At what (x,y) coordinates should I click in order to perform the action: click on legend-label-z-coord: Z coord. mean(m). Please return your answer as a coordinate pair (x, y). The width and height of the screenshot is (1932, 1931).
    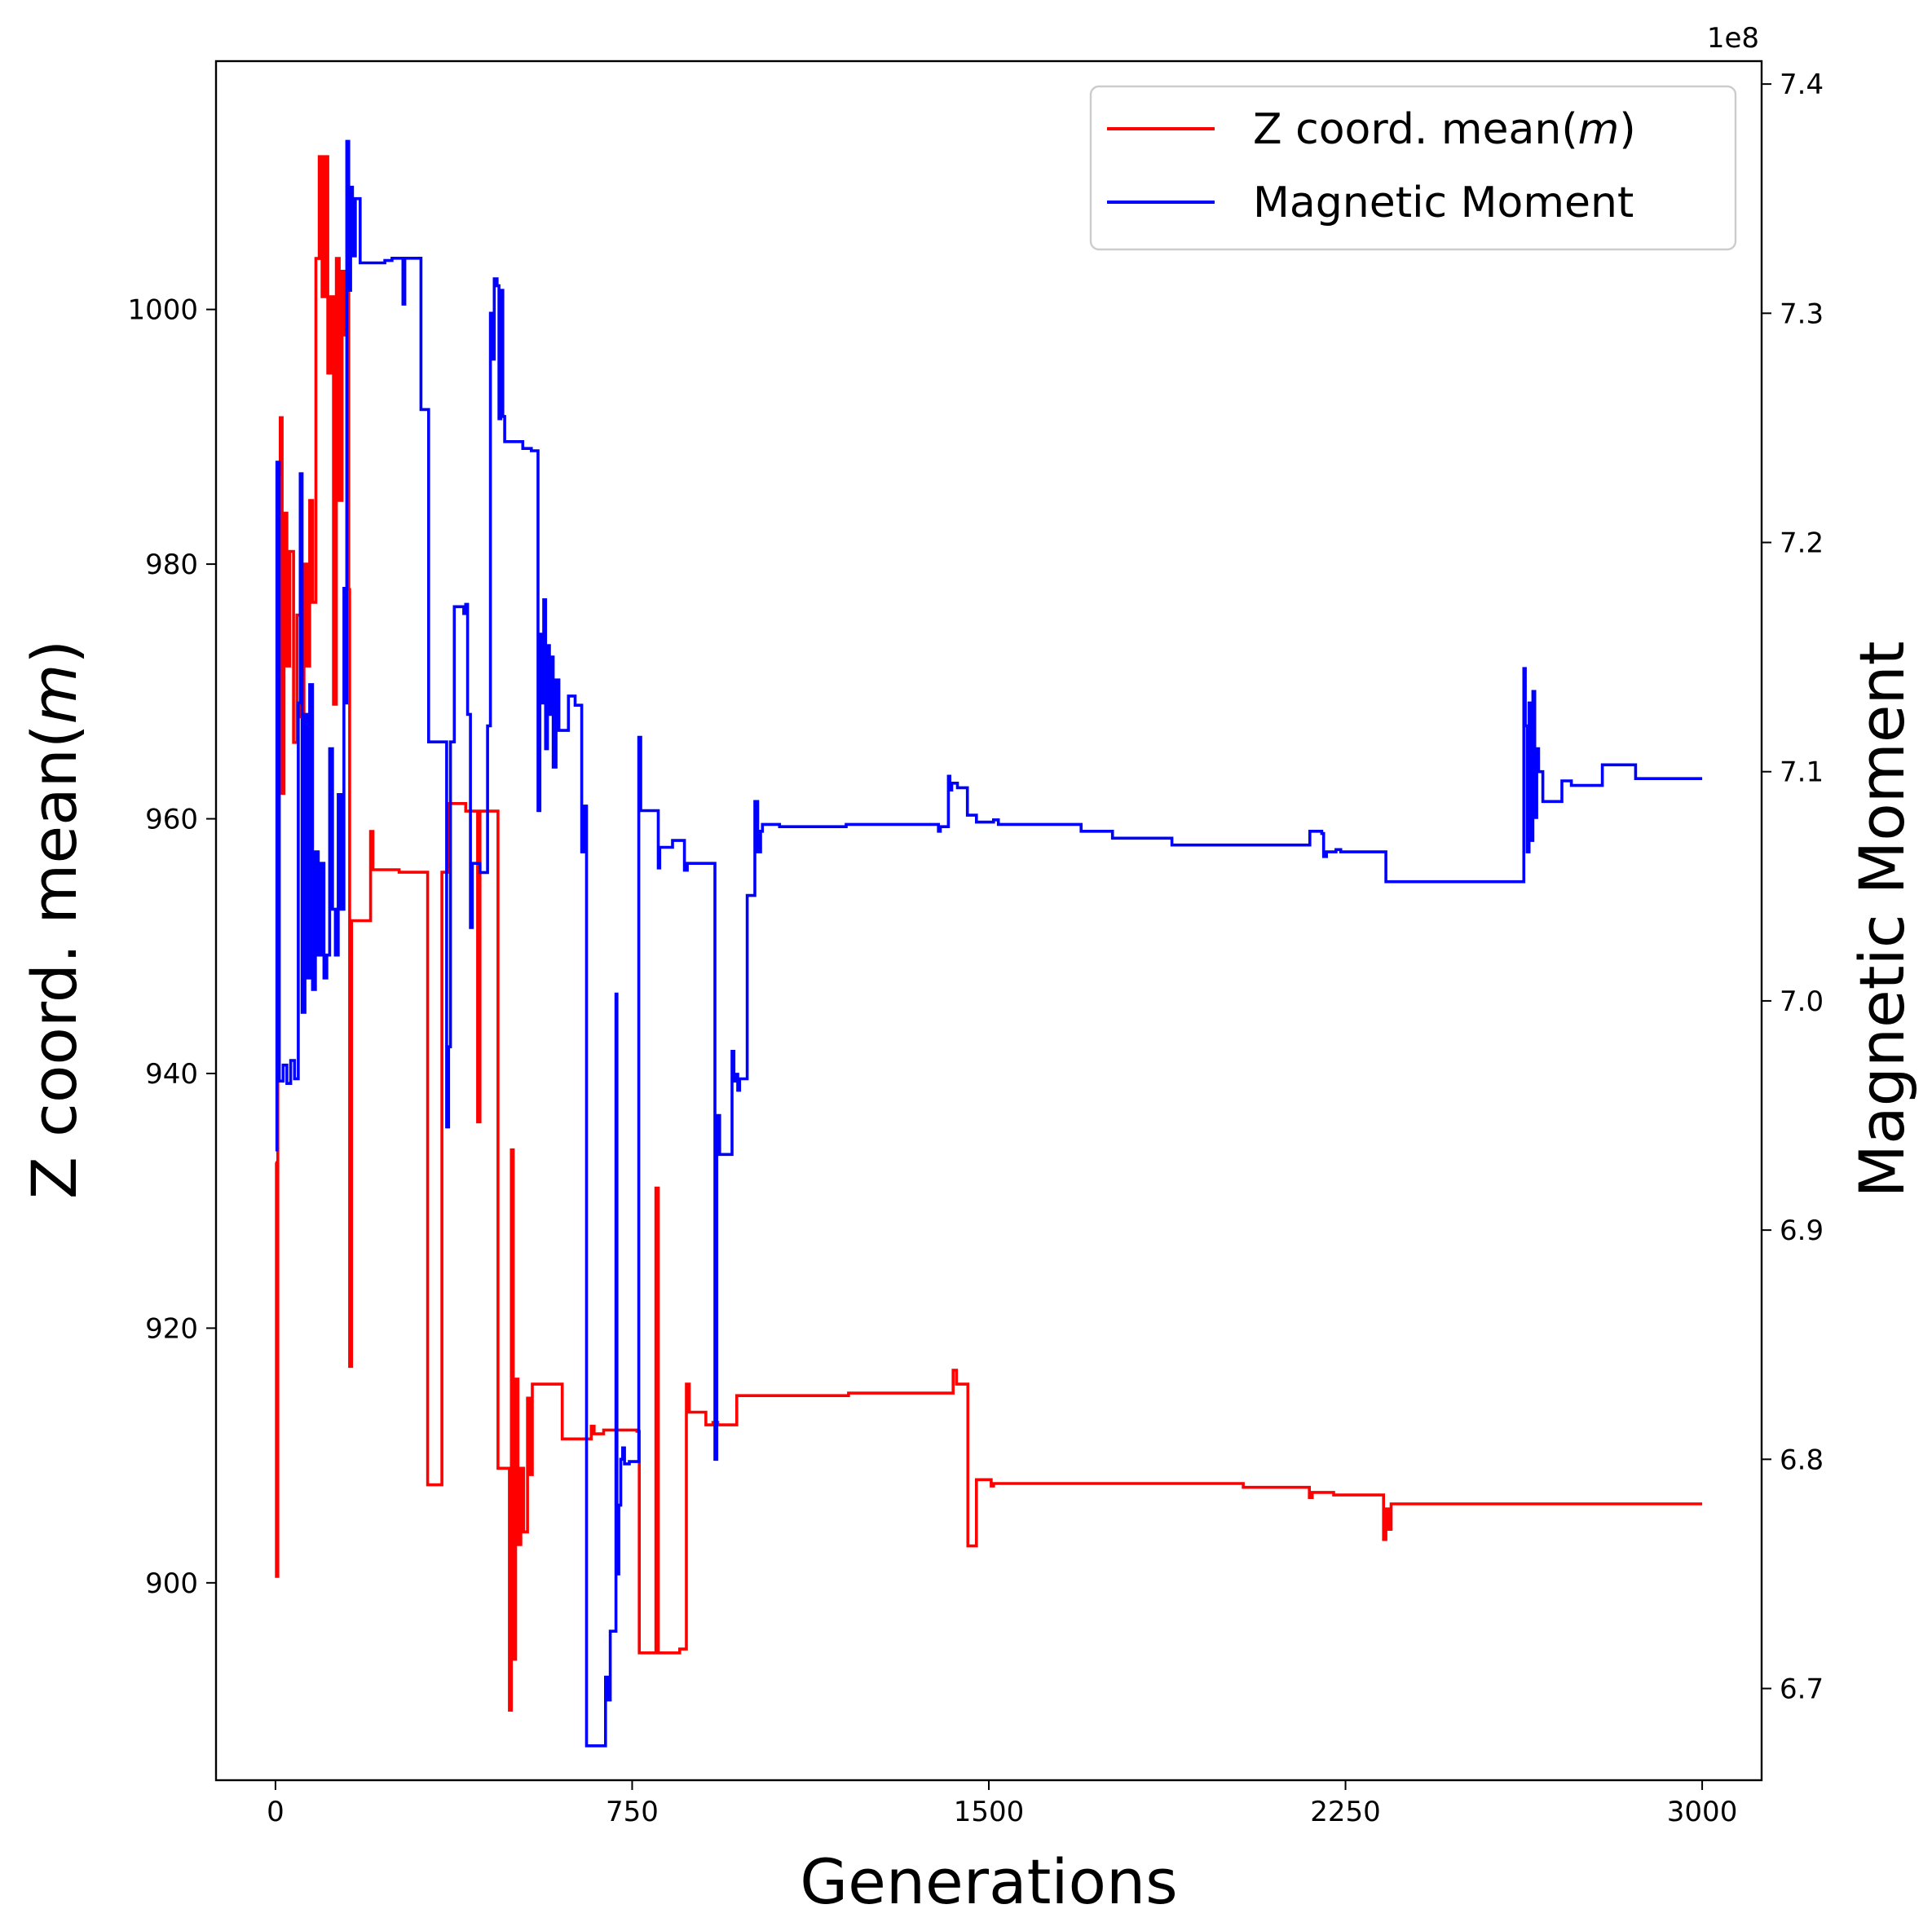
    Looking at the image, I should click on (1444, 129).